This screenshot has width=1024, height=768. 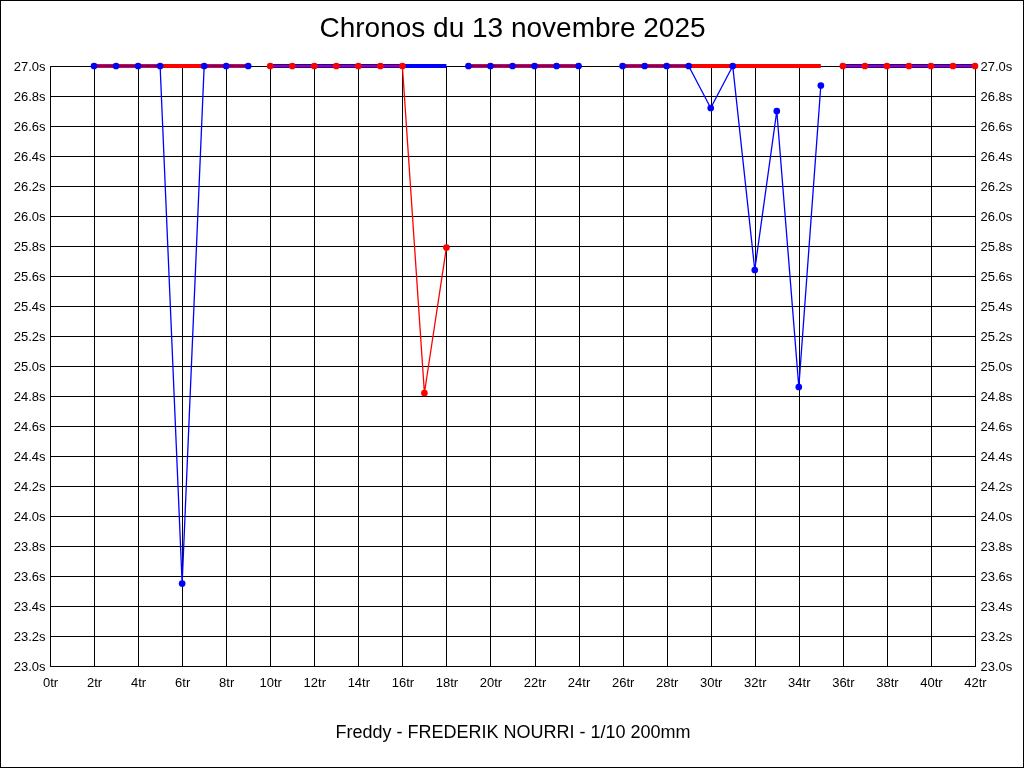 What do you see at coordinates (996, 606) in the screenshot?
I see `y2-tick-label: 23.4s` at bounding box center [996, 606].